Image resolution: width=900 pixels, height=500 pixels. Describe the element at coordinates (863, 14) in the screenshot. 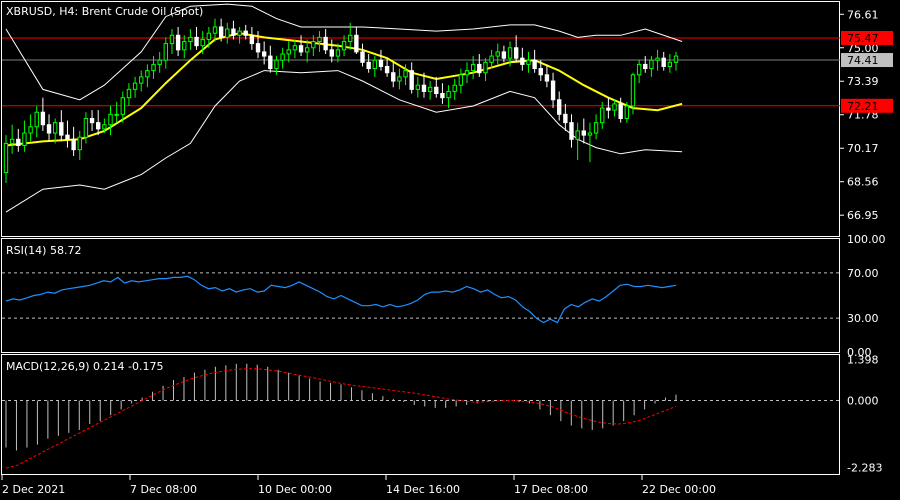

I see `price-tick-label: 76.61` at that location.